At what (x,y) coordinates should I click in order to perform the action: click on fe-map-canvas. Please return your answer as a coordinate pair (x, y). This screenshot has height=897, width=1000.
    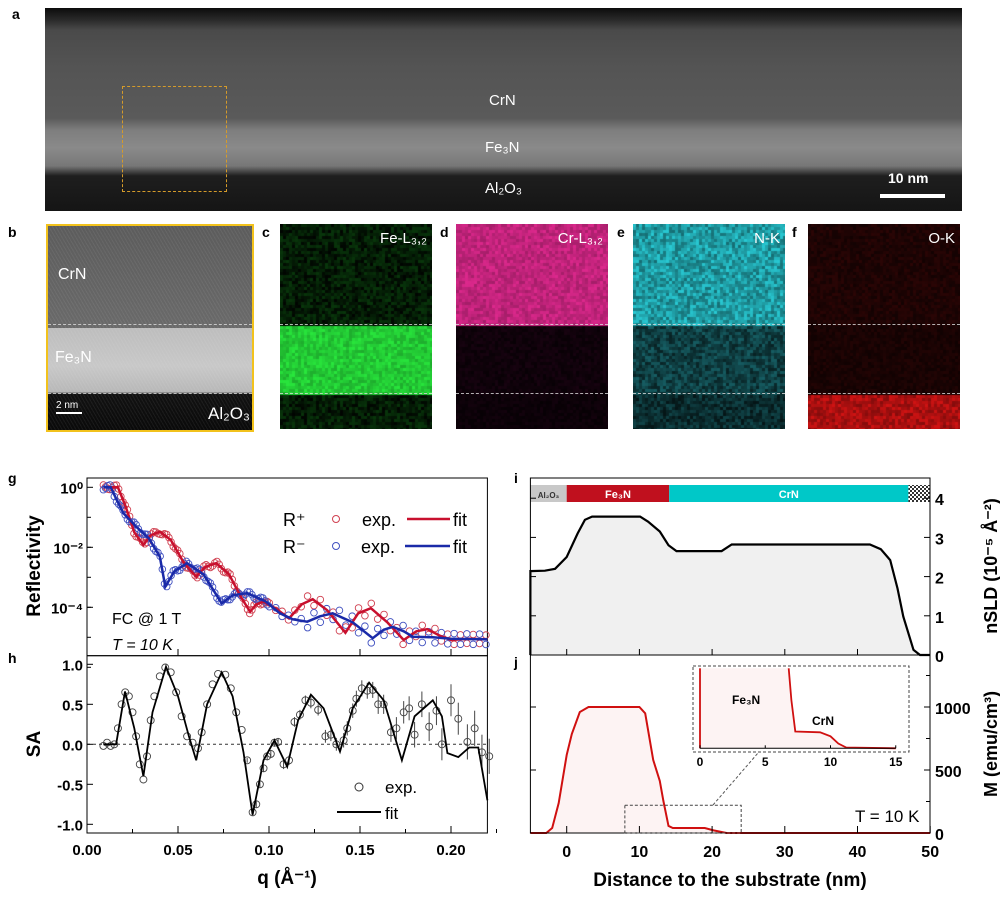
    Looking at the image, I should click on (356, 326).